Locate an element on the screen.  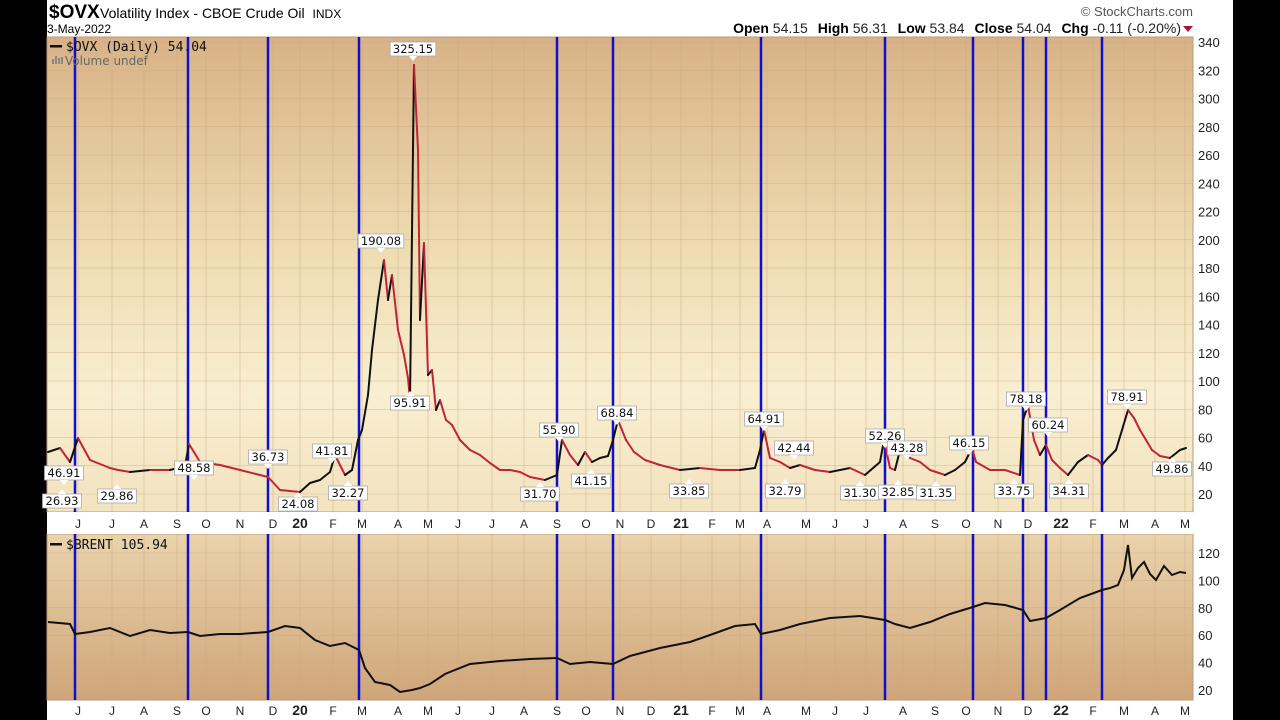
svg-text: 78.91 is located at coordinates (1127, 397).